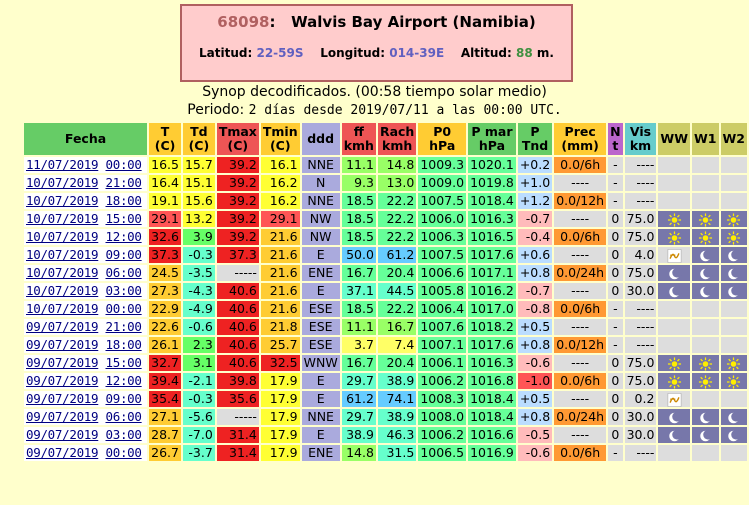 Image resolution: width=749 pixels, height=505 pixels. I want to click on cell-tnd: -0.5, so click(535, 435).